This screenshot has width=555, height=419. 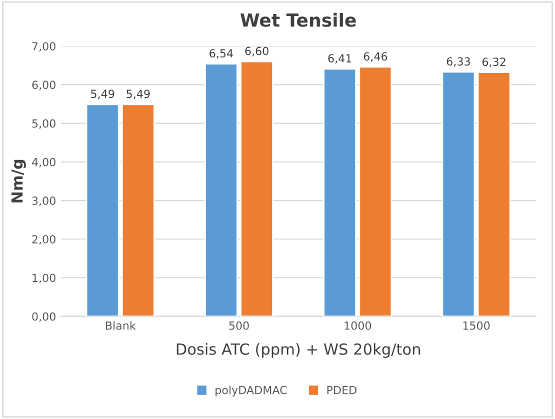 I want to click on data-label: 6,46, so click(x=376, y=57).